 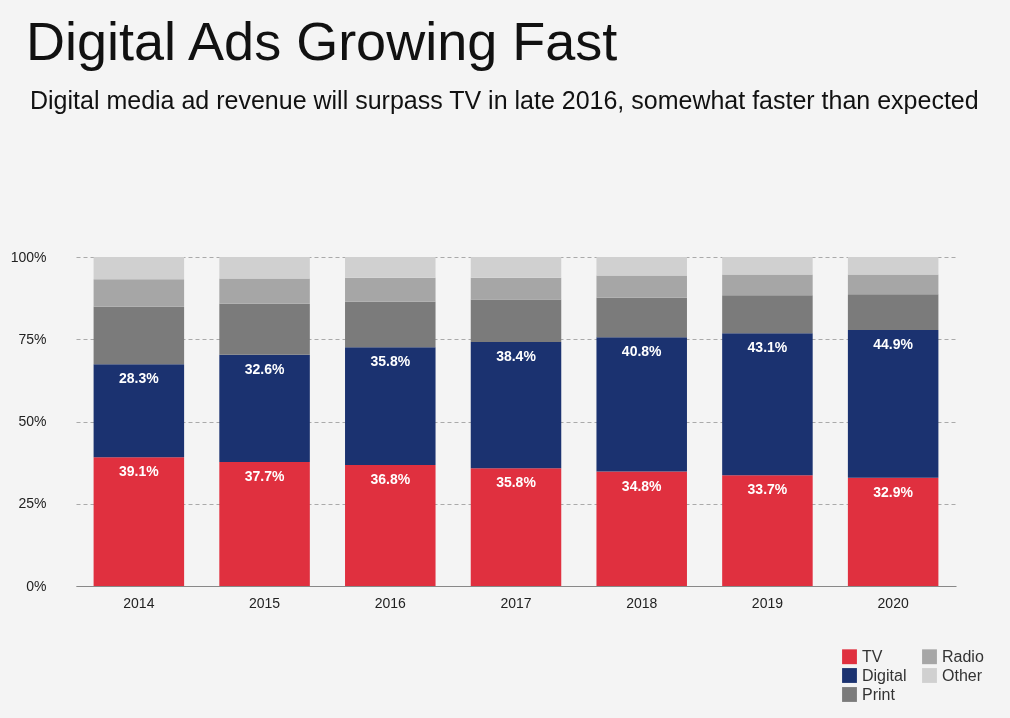 What do you see at coordinates (264, 602) in the screenshot?
I see `x-tick-label: 2015` at bounding box center [264, 602].